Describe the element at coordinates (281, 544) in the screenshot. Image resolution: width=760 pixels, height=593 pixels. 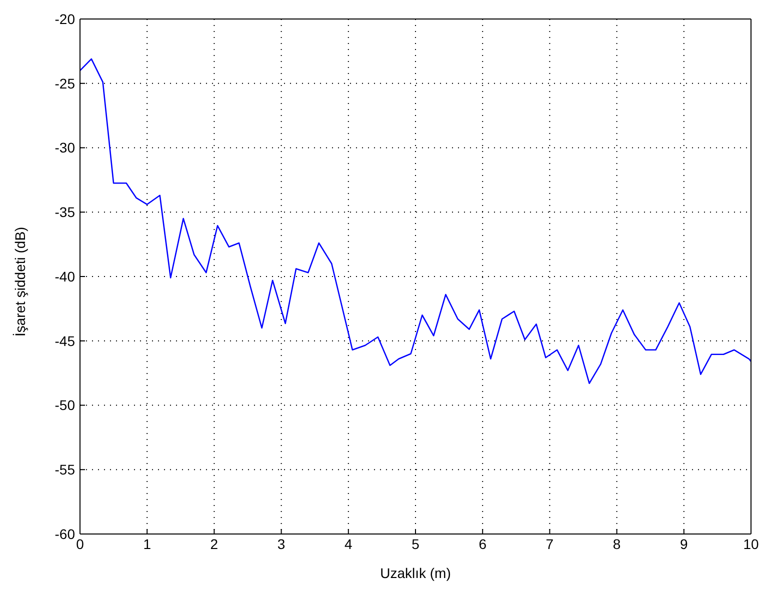
I see `x-tick-label: 3` at that location.